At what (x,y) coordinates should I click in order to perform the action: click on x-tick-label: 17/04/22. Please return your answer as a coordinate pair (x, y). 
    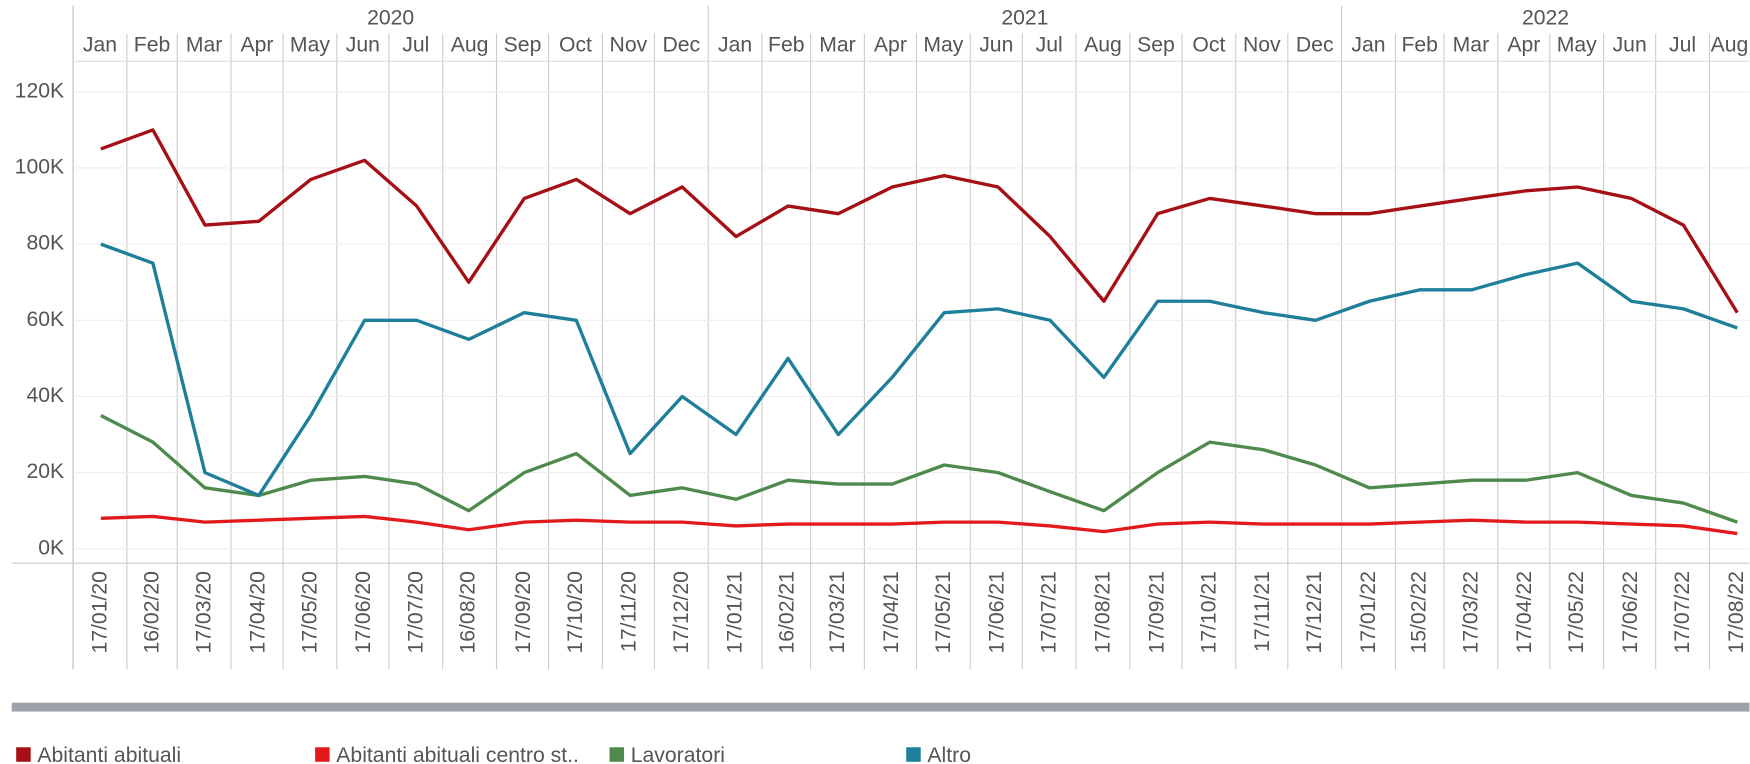
    Looking at the image, I should click on (1524, 612).